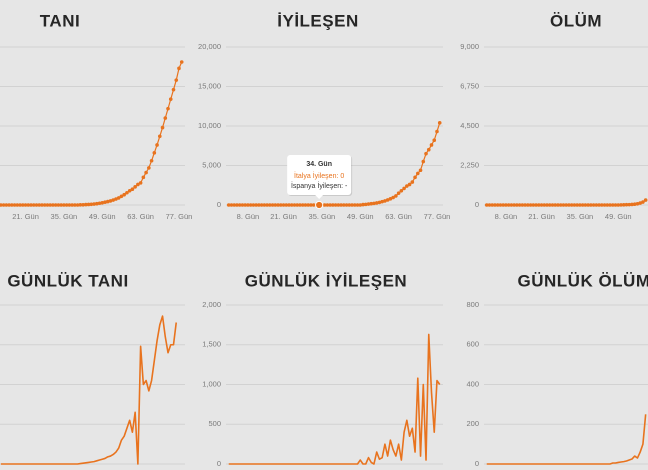  What do you see at coordinates (437, 216) in the screenshot?
I see `x-tick-label: 77. Gün` at bounding box center [437, 216].